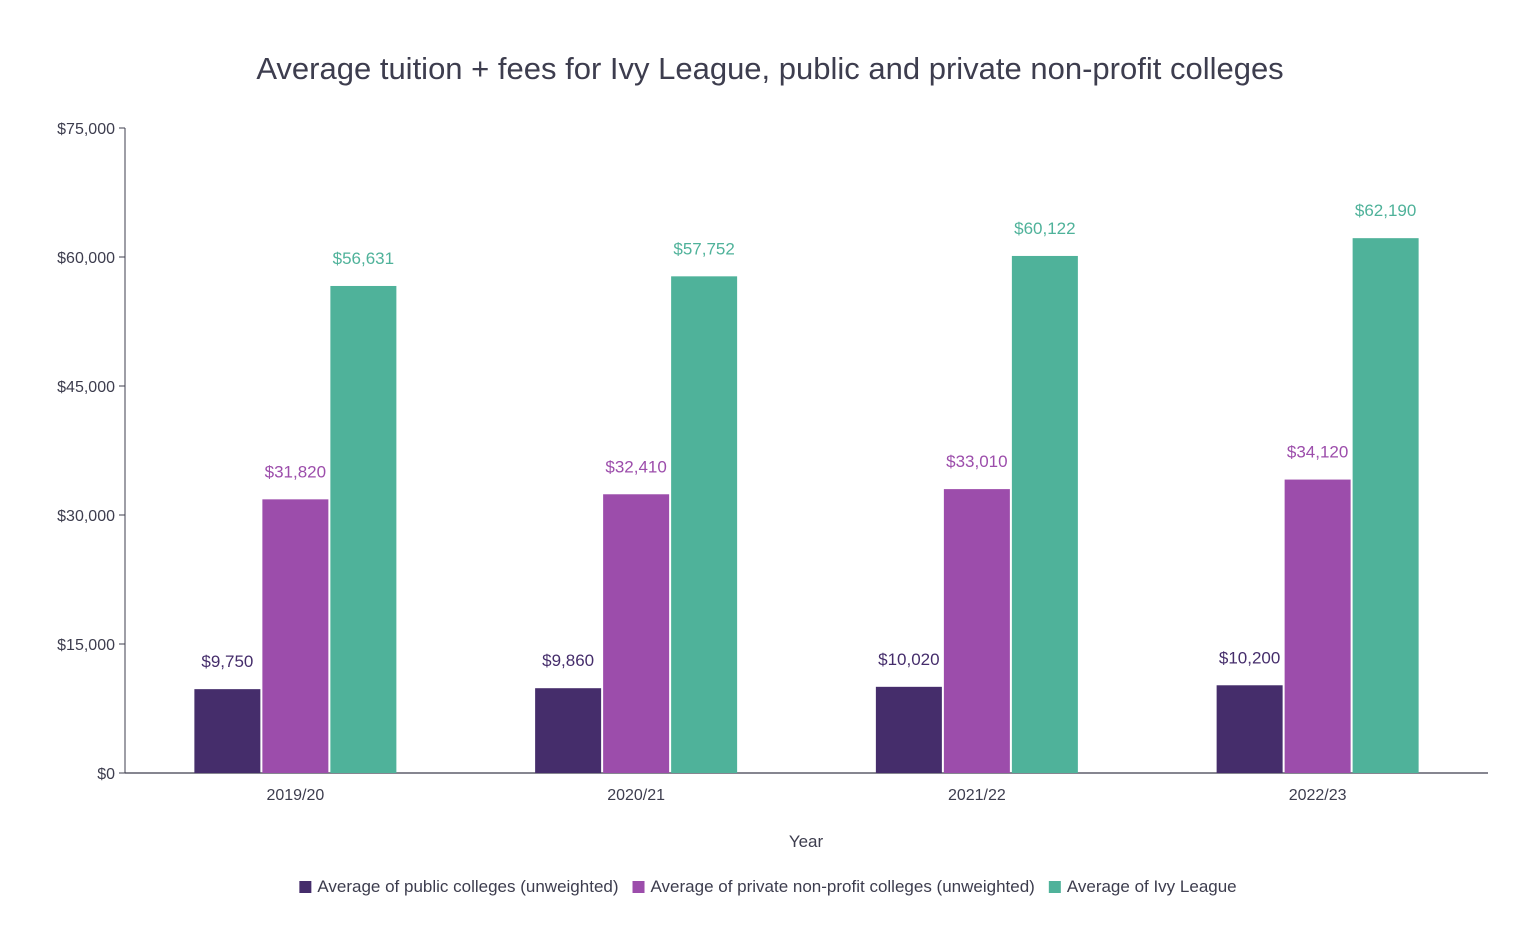  What do you see at coordinates (568, 660) in the screenshot?
I see `data-label: $9,860` at bounding box center [568, 660].